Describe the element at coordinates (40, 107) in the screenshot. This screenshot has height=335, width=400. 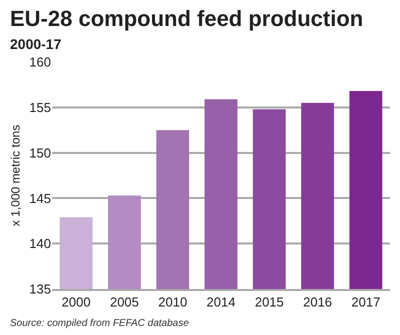
I see `y-tick-label: 155` at that location.